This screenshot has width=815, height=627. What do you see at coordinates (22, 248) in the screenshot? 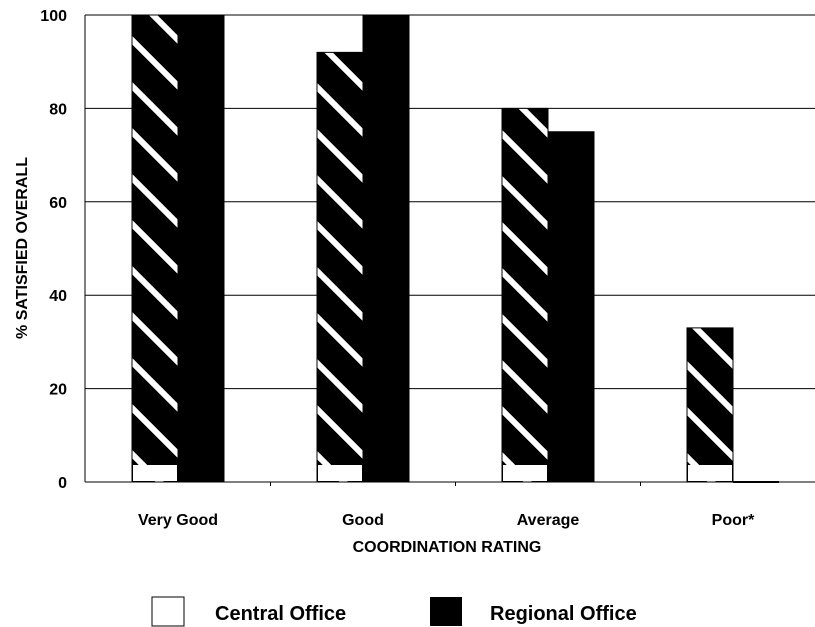
I see `y-axis-title: % SATISFIED OVERALL` at bounding box center [22, 248].